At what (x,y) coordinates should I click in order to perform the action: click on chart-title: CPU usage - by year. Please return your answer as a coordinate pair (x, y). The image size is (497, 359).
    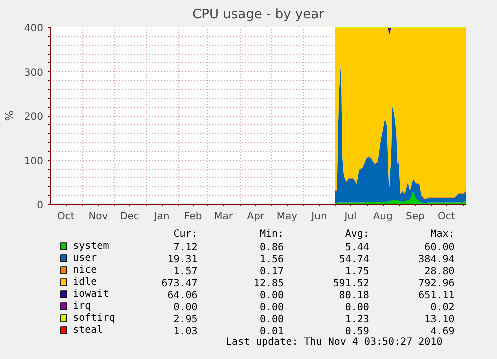
    Looking at the image, I should click on (259, 15).